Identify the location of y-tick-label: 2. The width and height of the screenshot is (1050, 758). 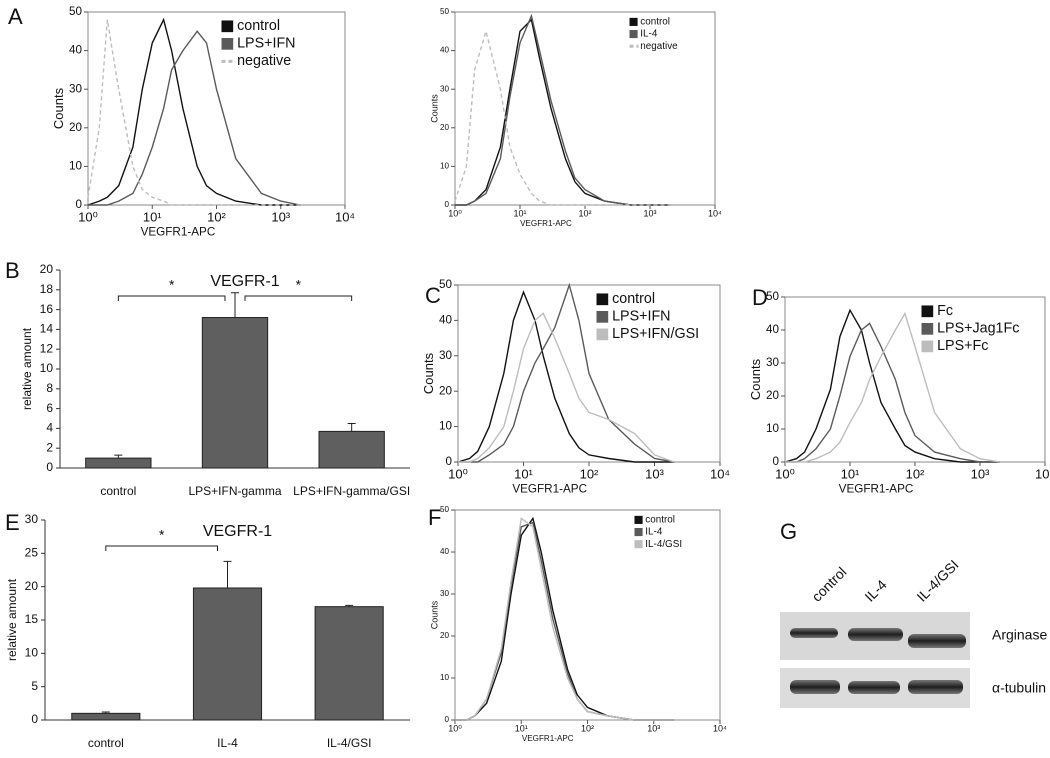
(49, 447).